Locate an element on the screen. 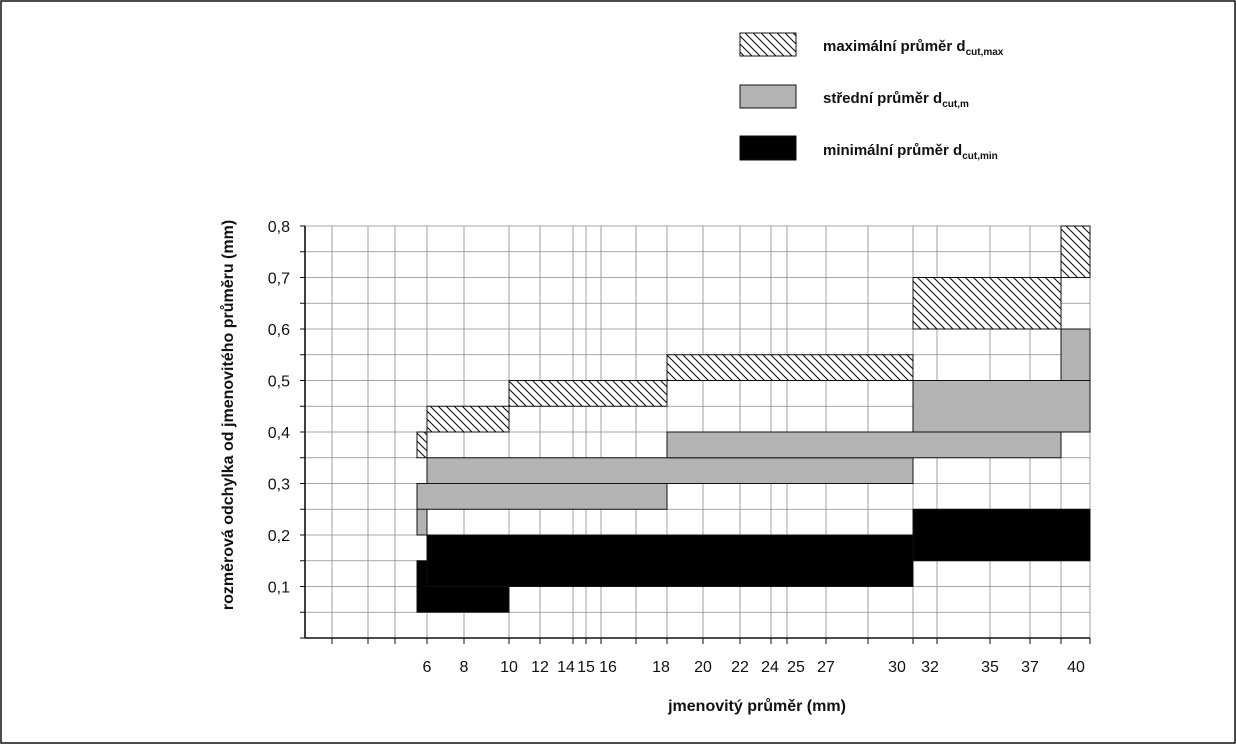 The height and width of the screenshot is (744, 1236). legend-item-min: minimální průměr dcut,min is located at coordinates (868, 148).